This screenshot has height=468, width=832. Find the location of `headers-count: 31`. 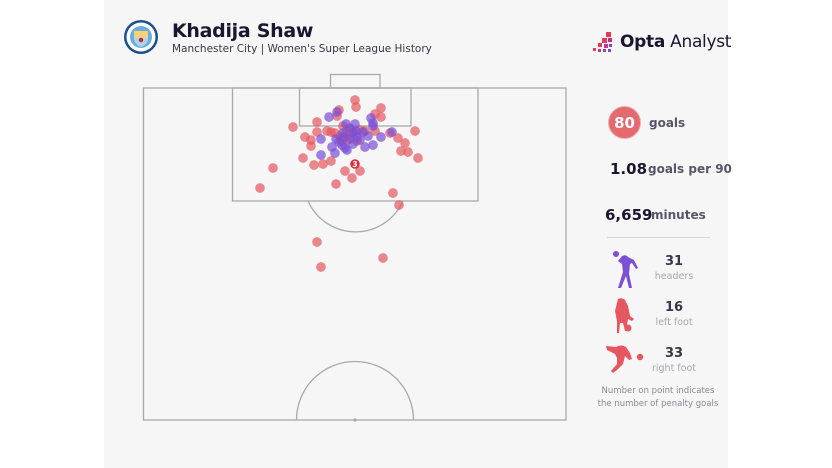

headers-count: 31 is located at coordinates (674, 261).